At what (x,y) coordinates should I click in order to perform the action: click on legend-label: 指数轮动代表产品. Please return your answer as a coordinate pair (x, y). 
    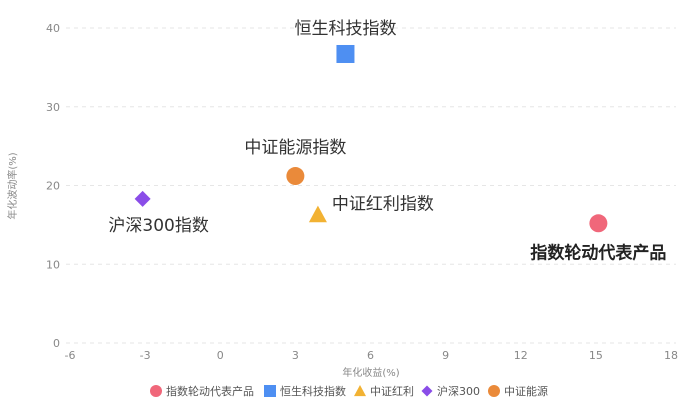
    Looking at the image, I should click on (210, 391).